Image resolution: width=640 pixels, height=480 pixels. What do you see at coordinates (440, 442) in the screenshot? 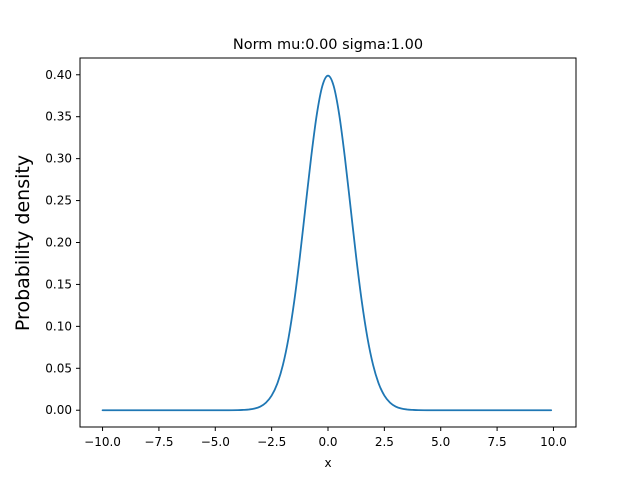
I see `x-tick-label: 5.0` at bounding box center [440, 442].